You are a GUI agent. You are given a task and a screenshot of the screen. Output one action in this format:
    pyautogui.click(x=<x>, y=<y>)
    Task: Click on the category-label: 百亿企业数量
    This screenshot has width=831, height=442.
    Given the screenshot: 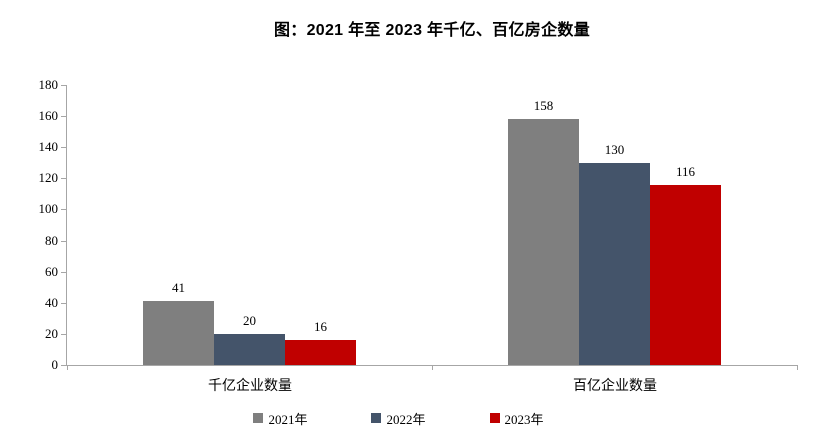 What is the action you would take?
    pyautogui.click(x=615, y=386)
    